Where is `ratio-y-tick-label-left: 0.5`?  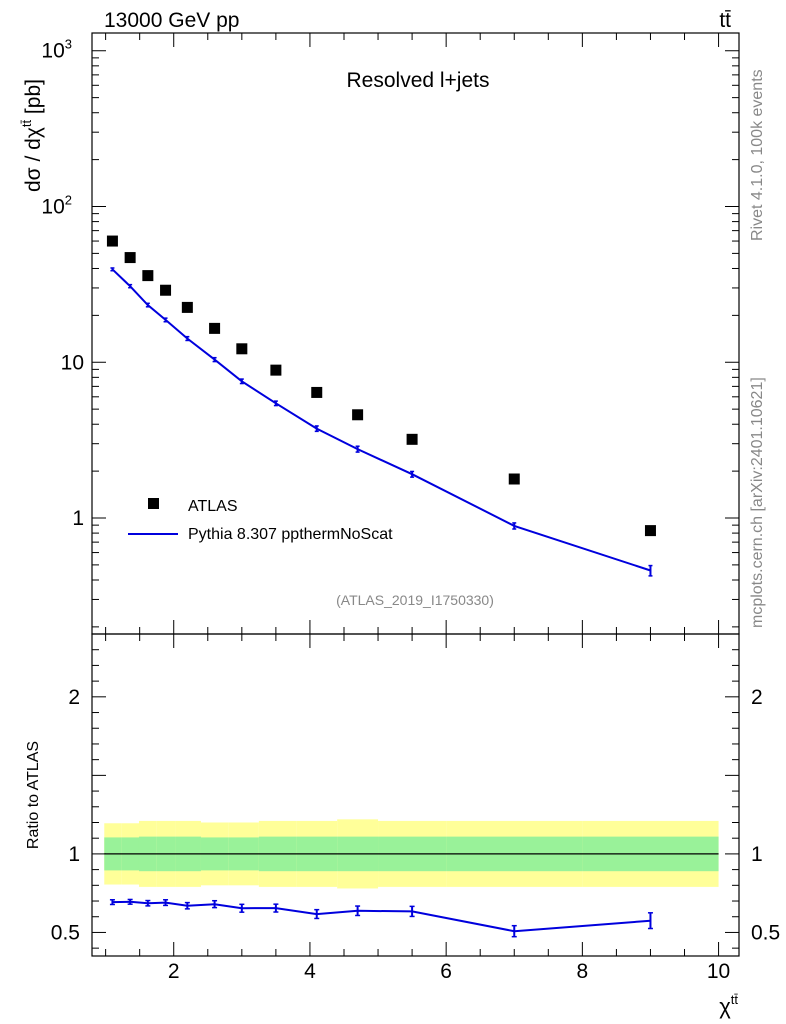
ratio-y-tick-label-left: 0.5 is located at coordinates (65, 932).